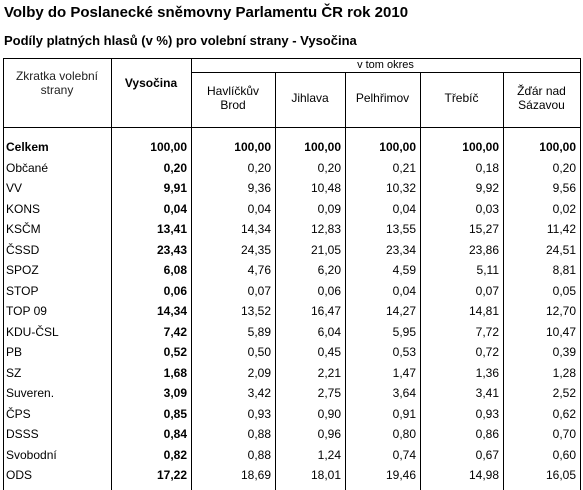 Image resolution: width=583 pixels, height=490 pixels. Describe the element at coordinates (27, 167) in the screenshot. I see `row-label: Občané` at that location.